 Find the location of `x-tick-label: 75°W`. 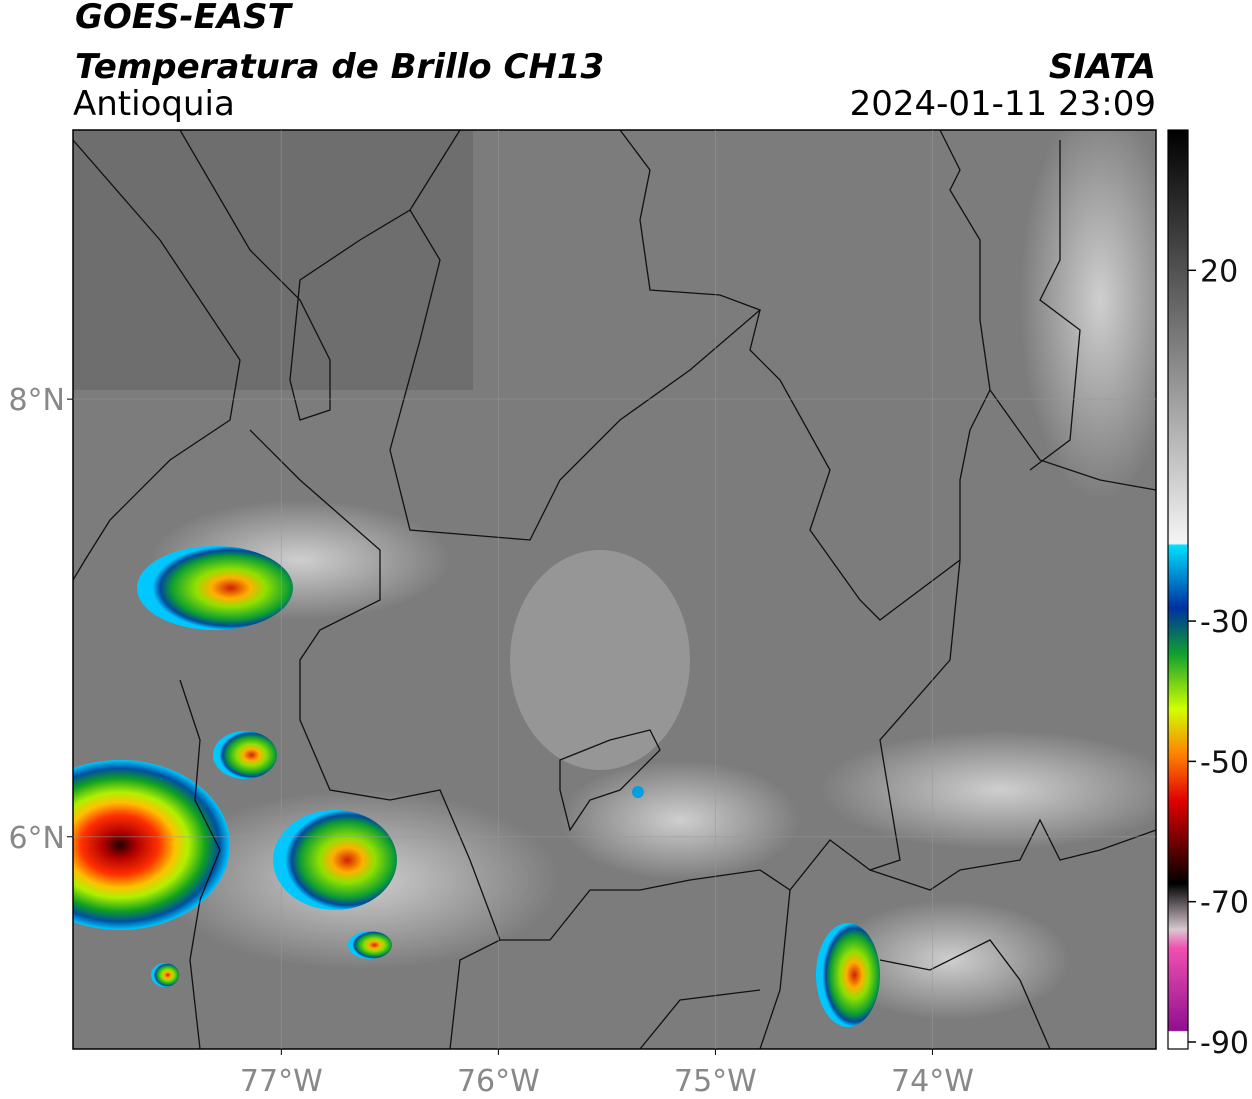

x-tick-label: 75°W is located at coordinates (715, 1081).